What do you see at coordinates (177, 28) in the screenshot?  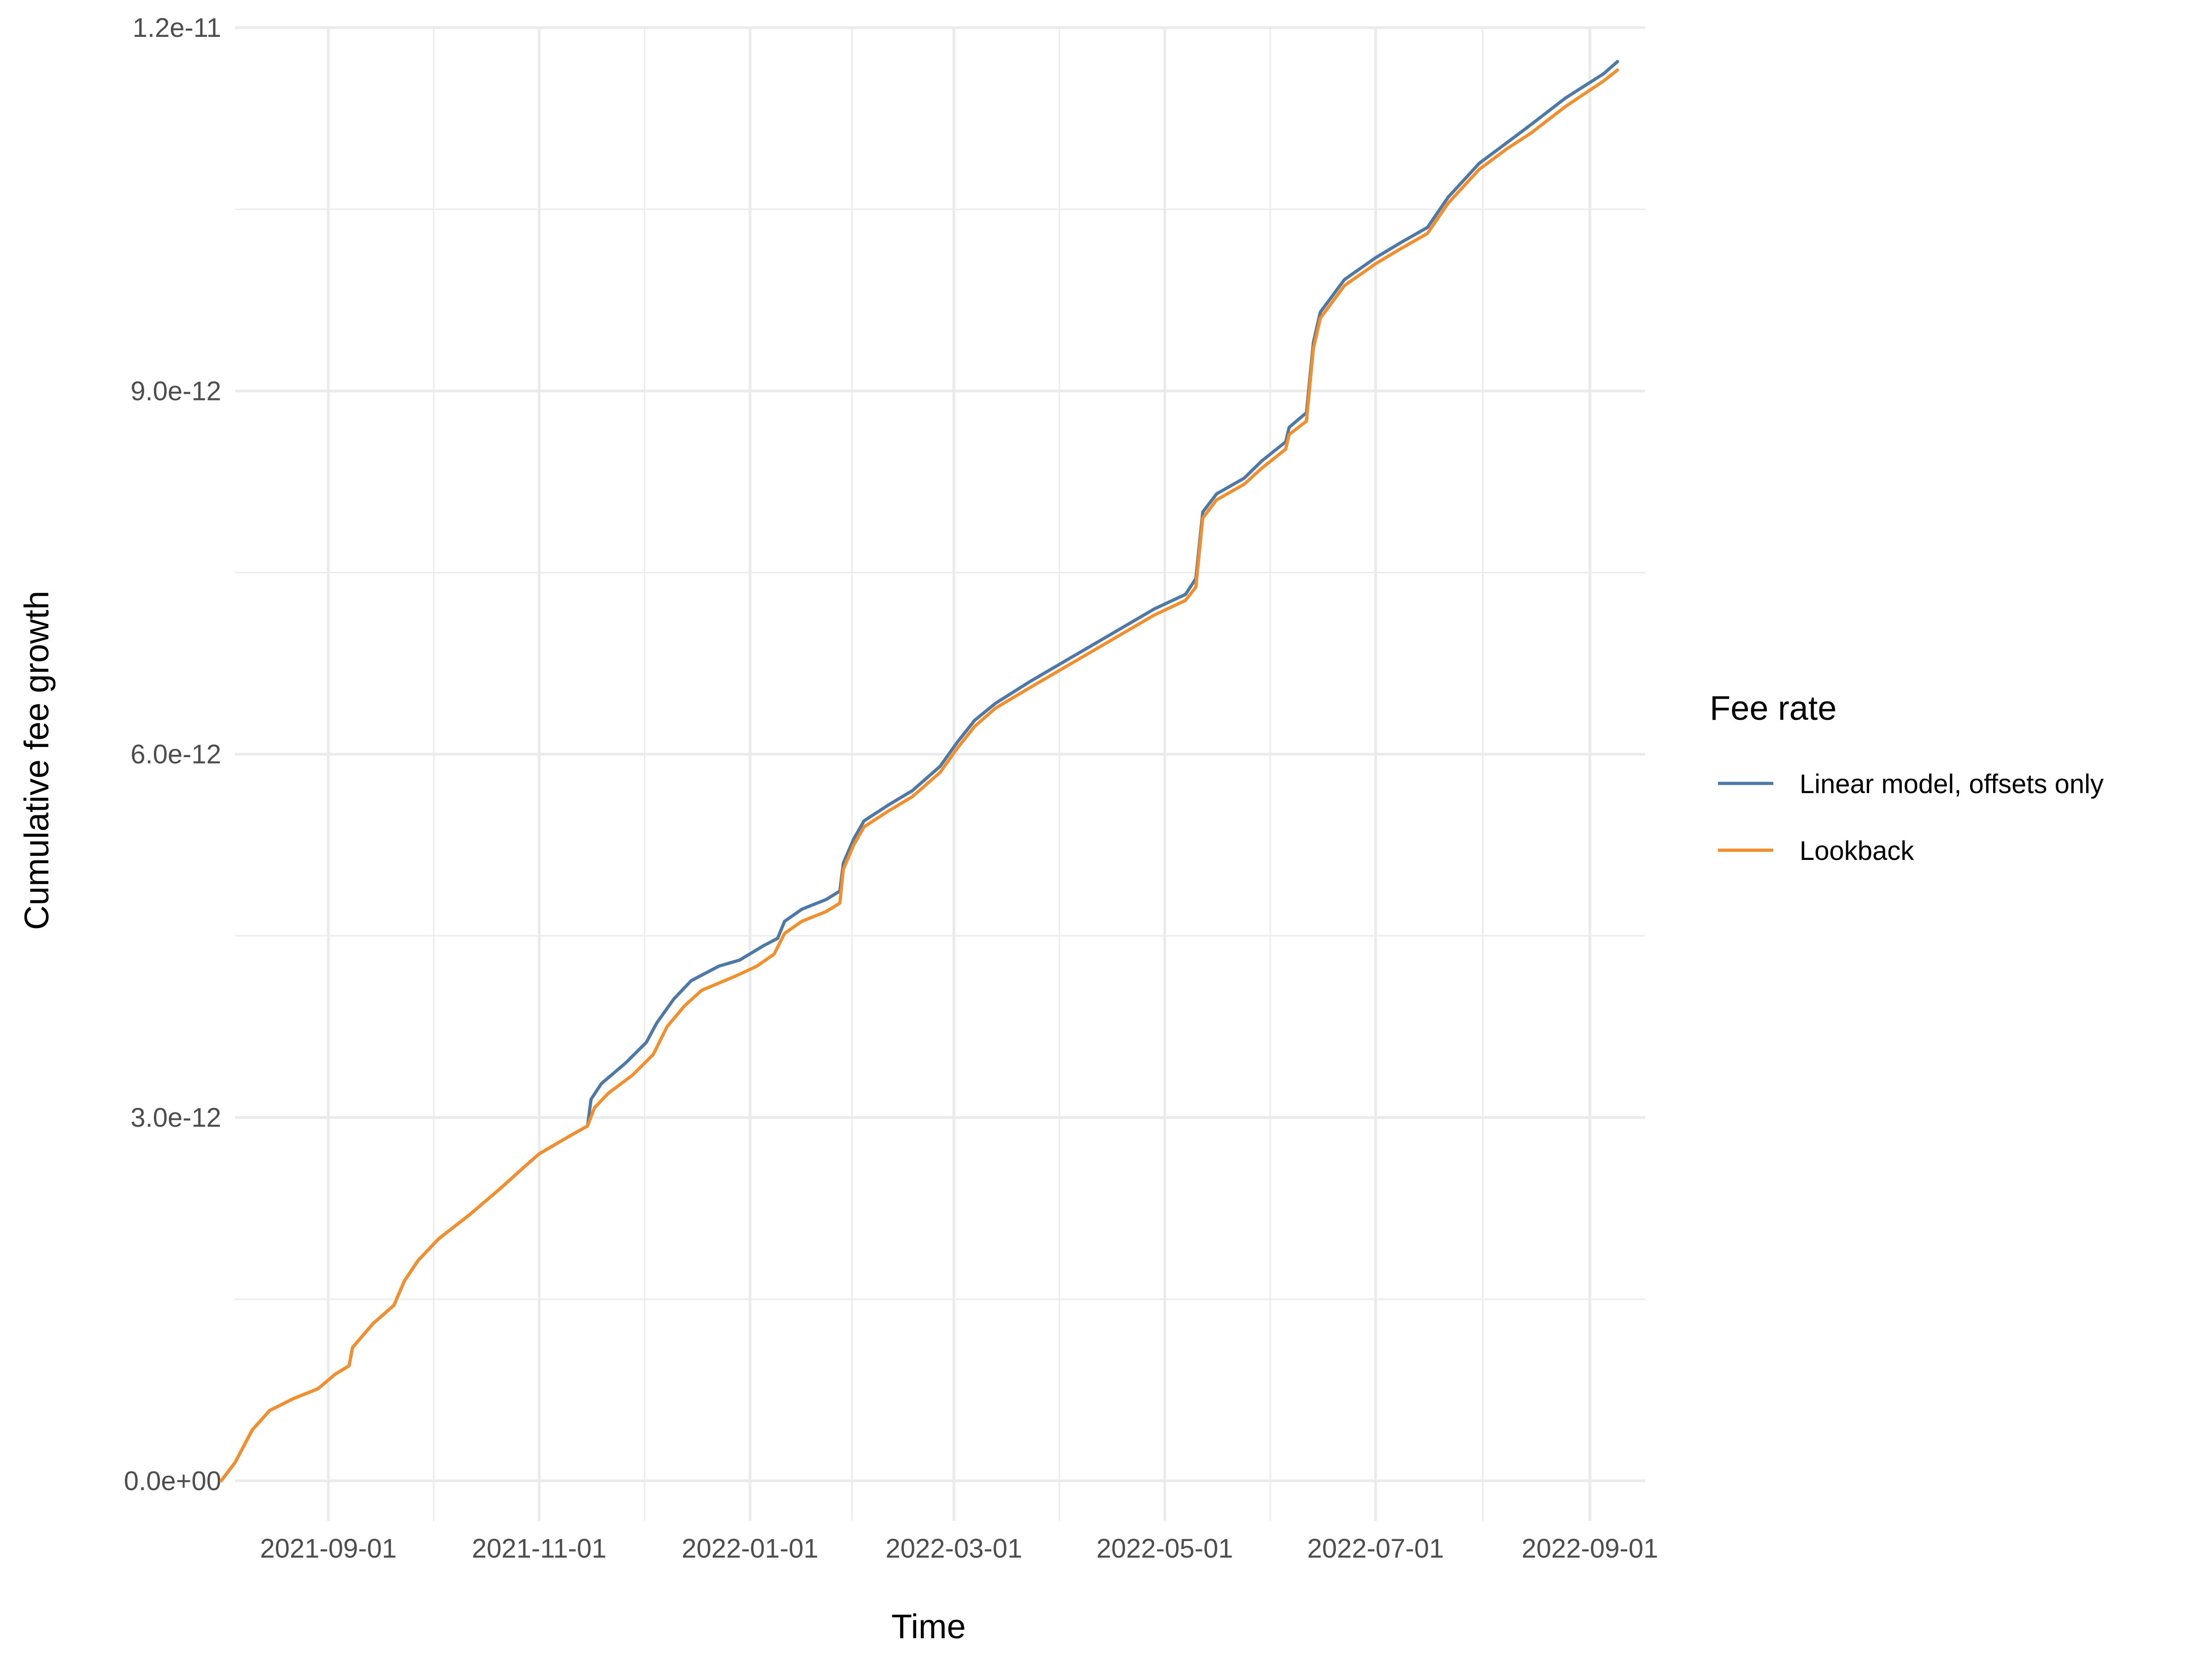 I see `y-tick-label: 1.2e-11` at bounding box center [177, 28].